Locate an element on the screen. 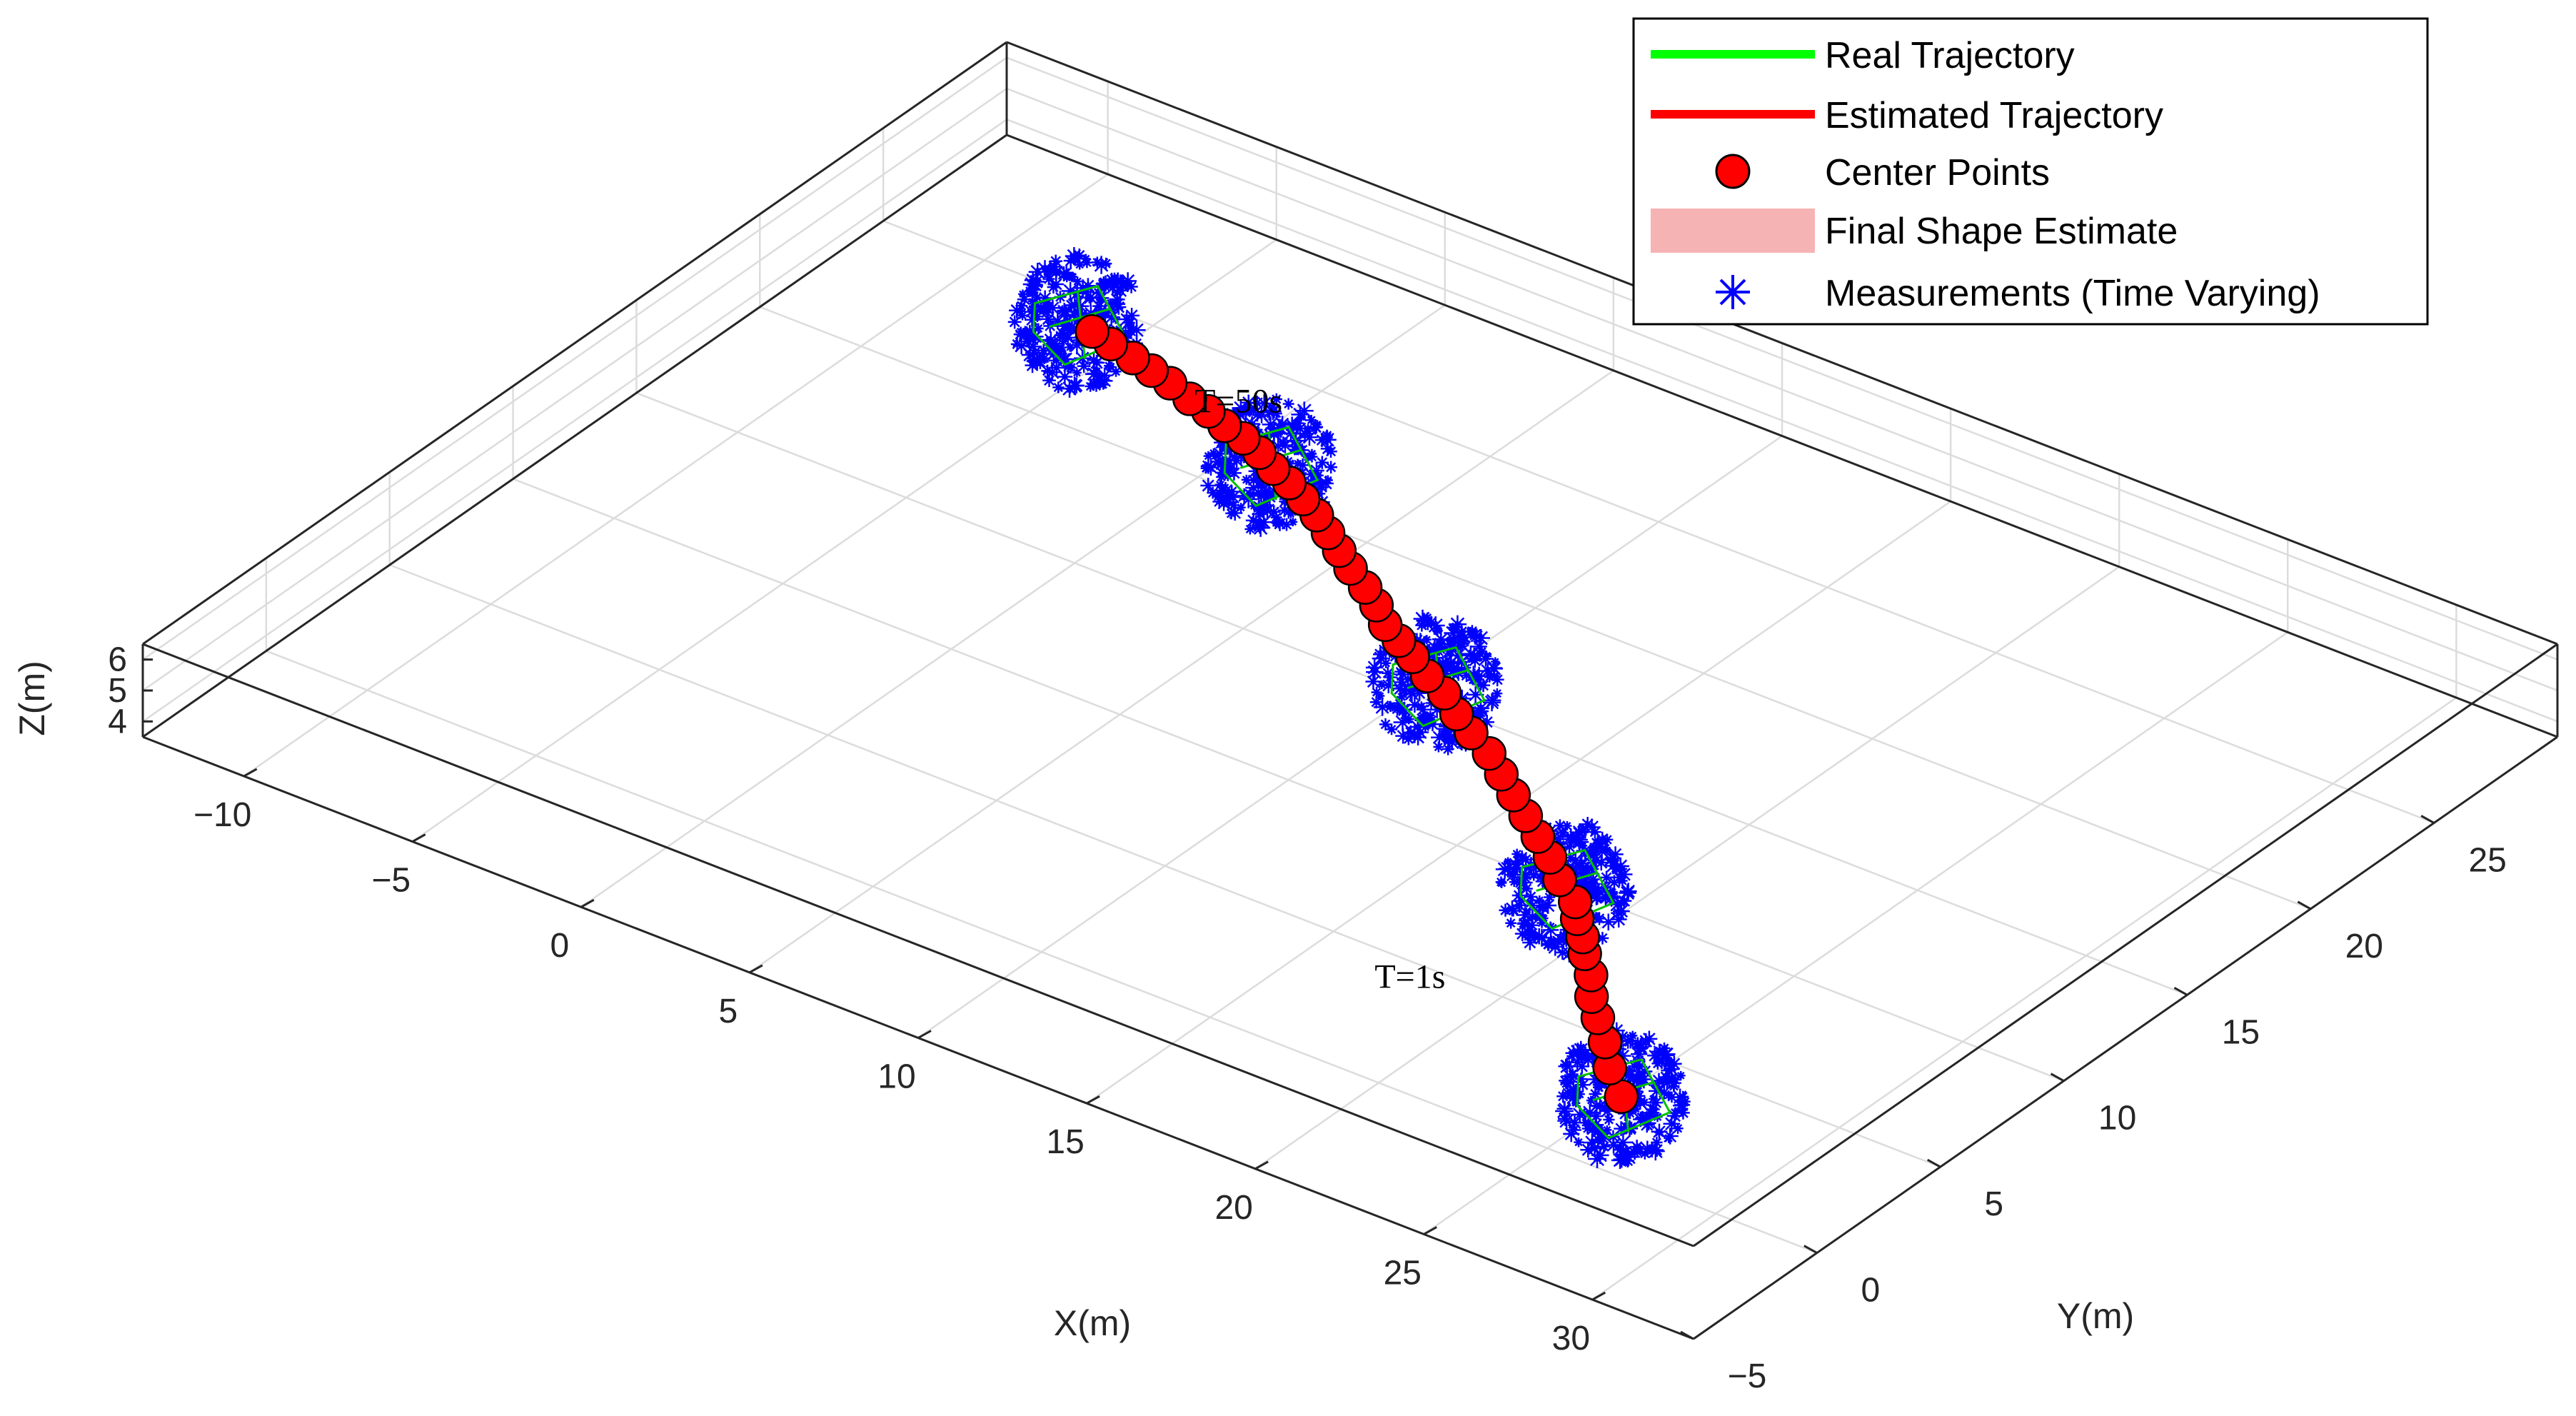  y-tick-mark is located at coordinates (1810, 1249).